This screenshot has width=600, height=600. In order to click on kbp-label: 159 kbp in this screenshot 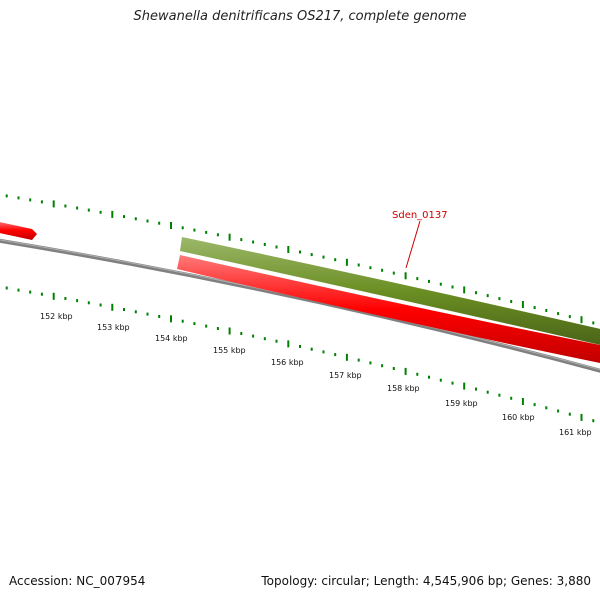, I will do `click(461, 403)`.